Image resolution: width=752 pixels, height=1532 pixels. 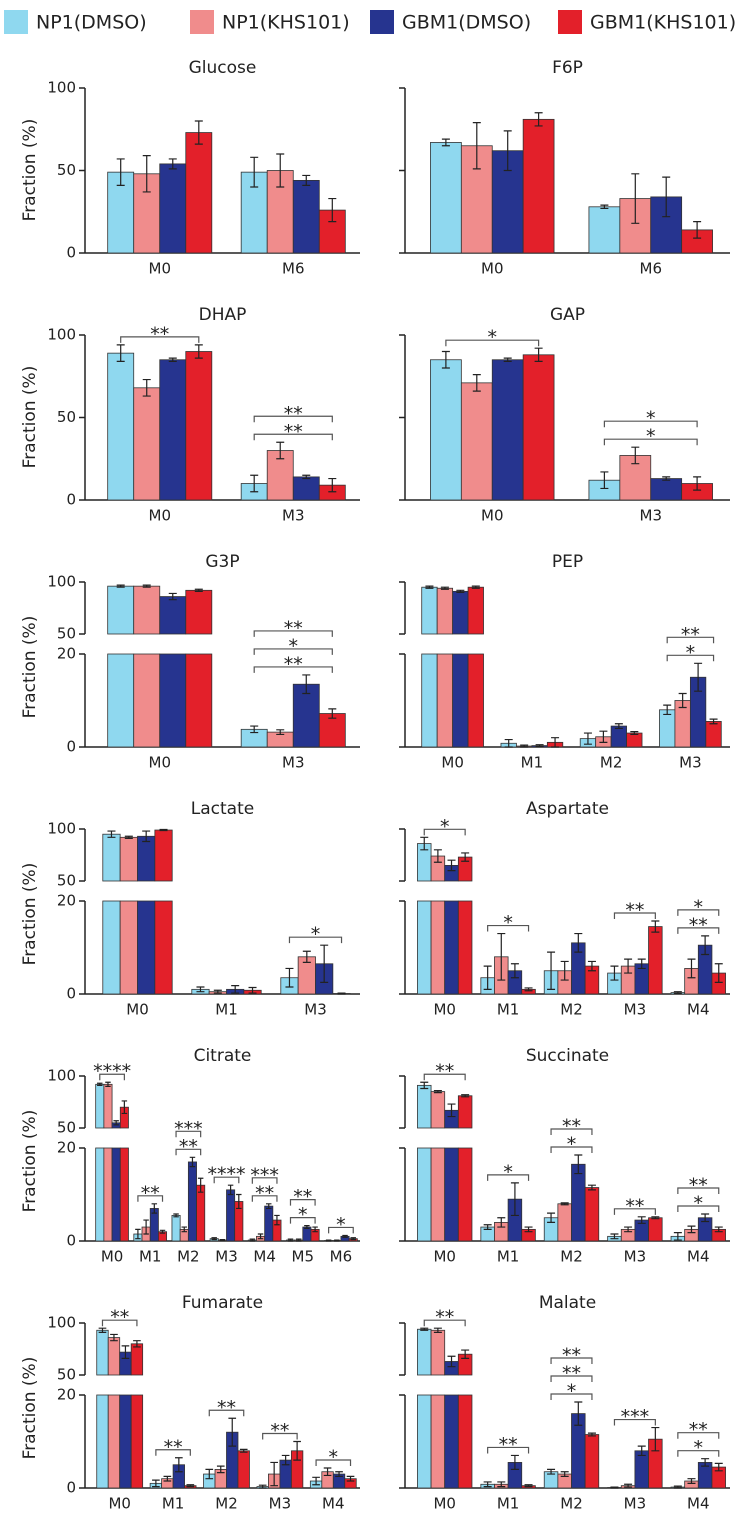 What do you see at coordinates (264, 1257) in the screenshot?
I see `x-tick-label: M4` at bounding box center [264, 1257].